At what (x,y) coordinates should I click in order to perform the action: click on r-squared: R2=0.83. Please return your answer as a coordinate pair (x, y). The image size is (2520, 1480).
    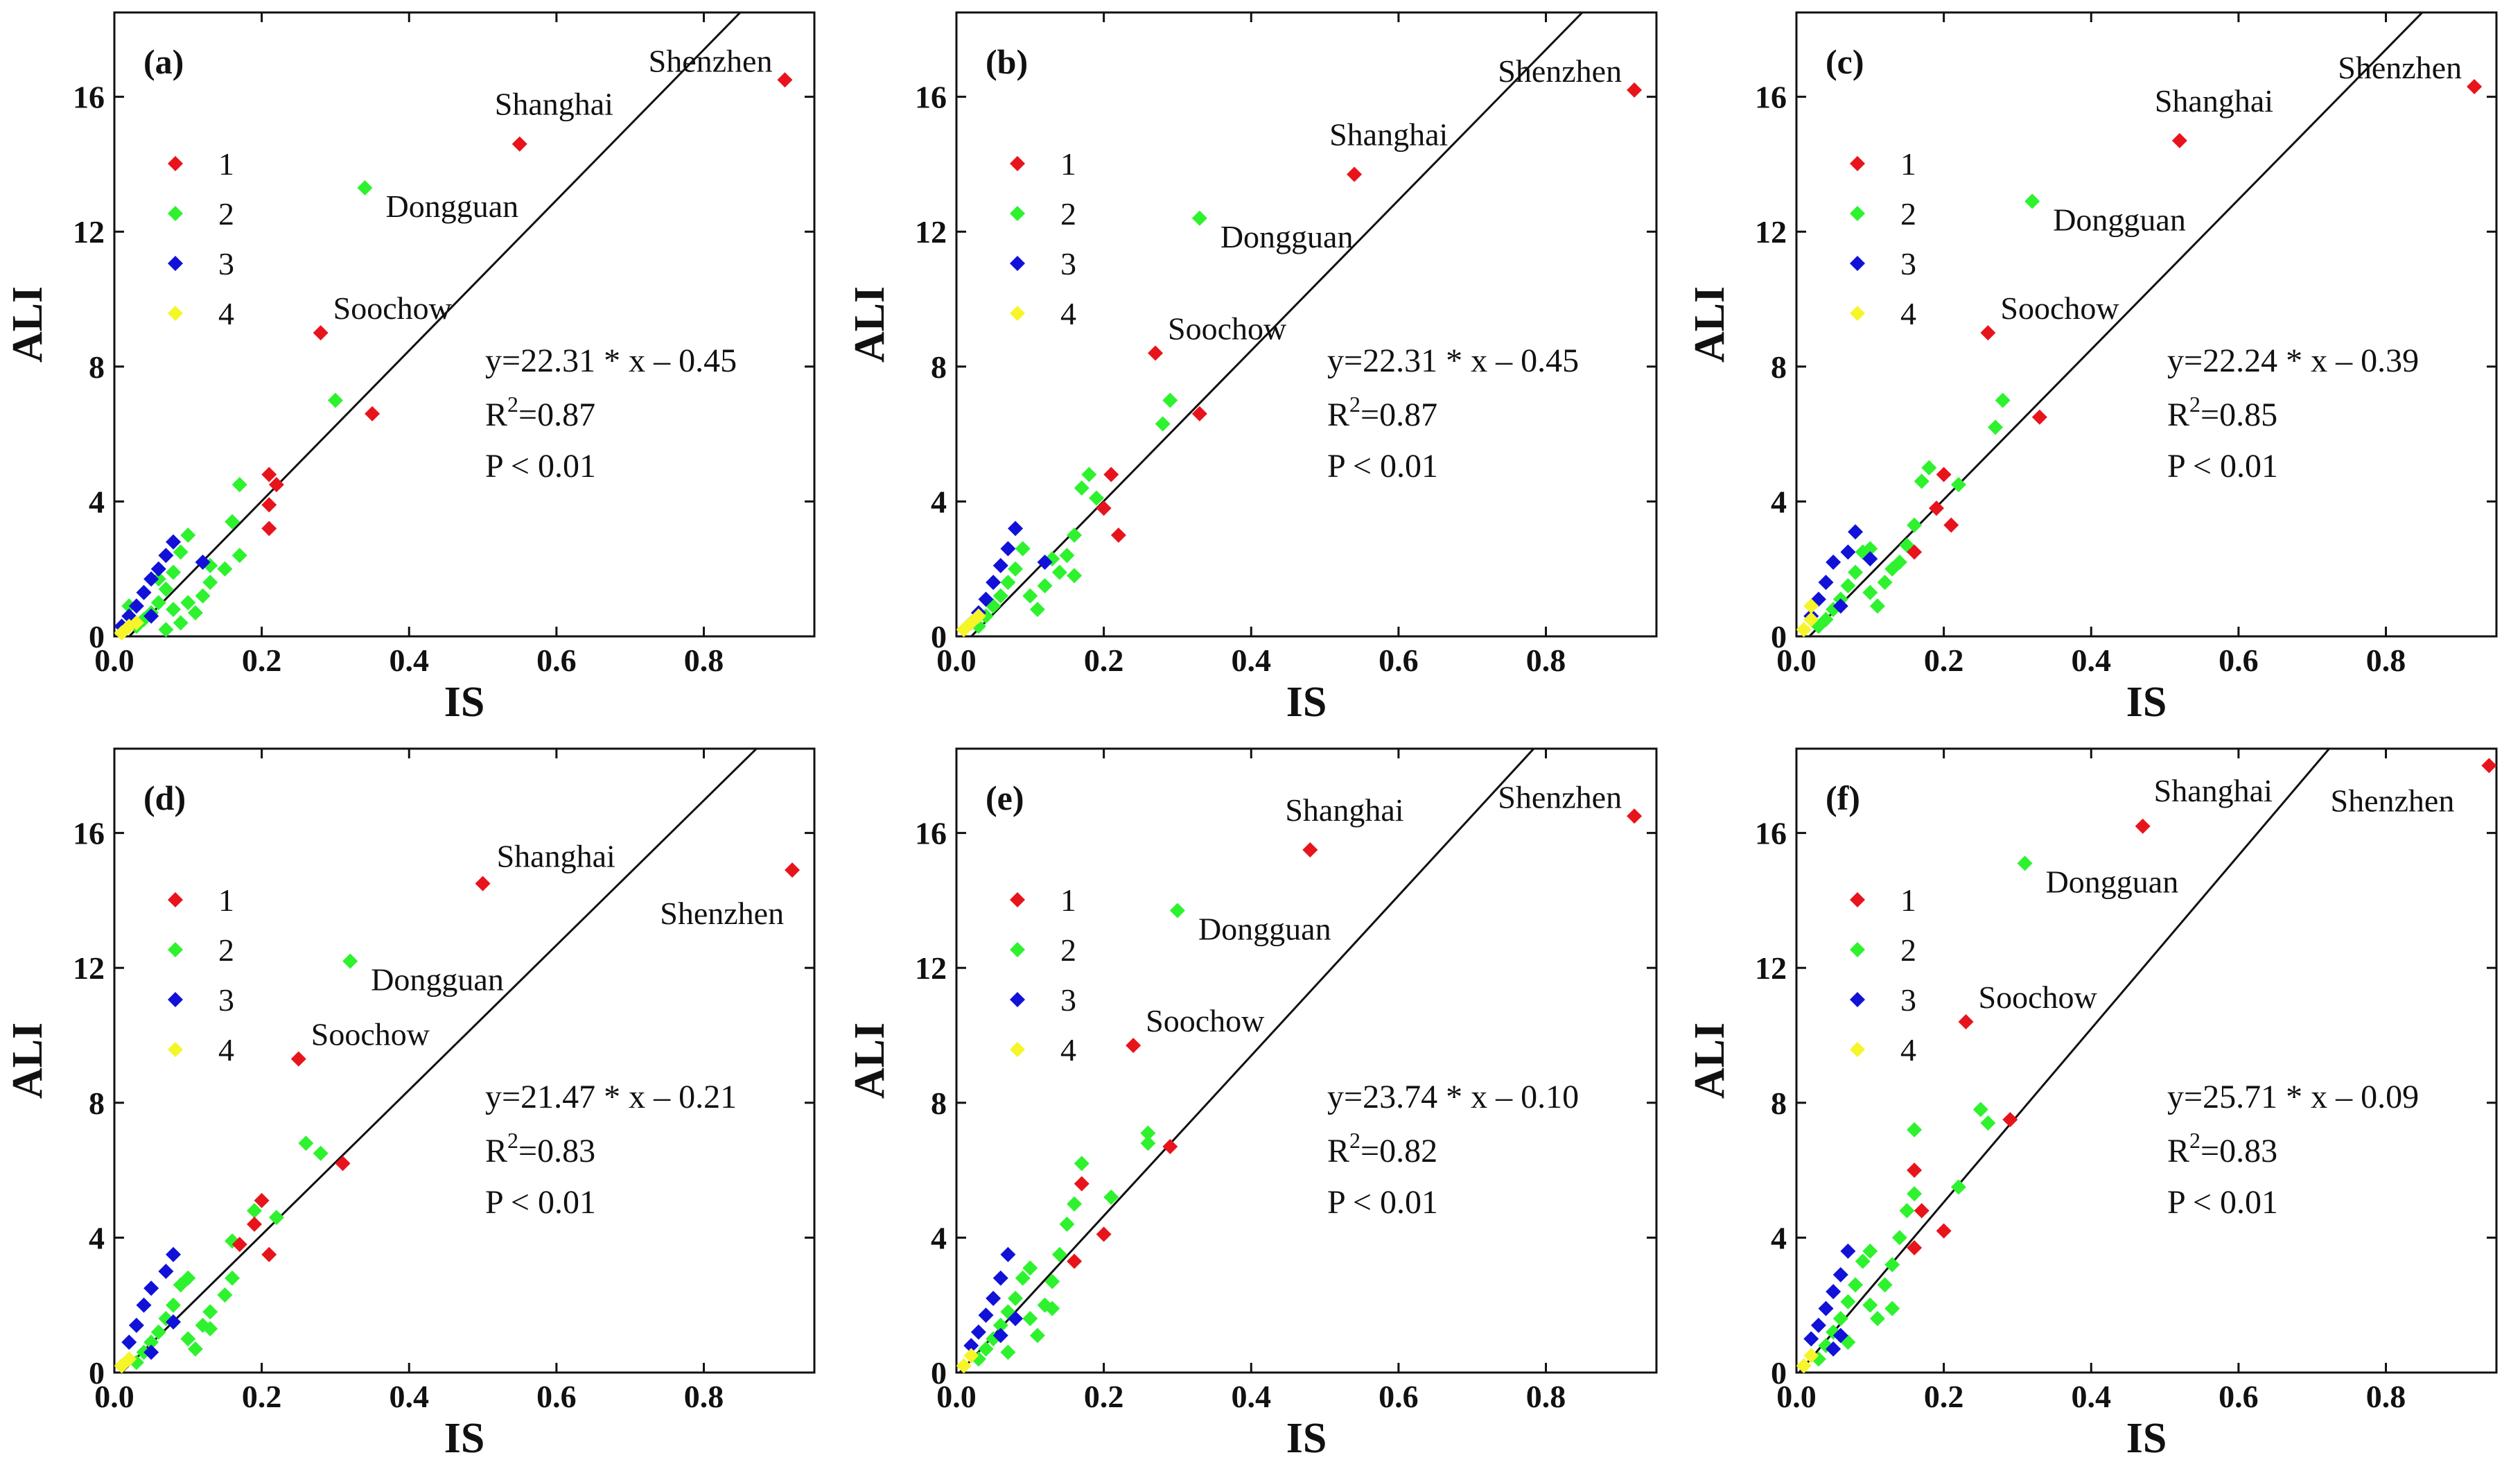
    Looking at the image, I should click on (540, 1148).